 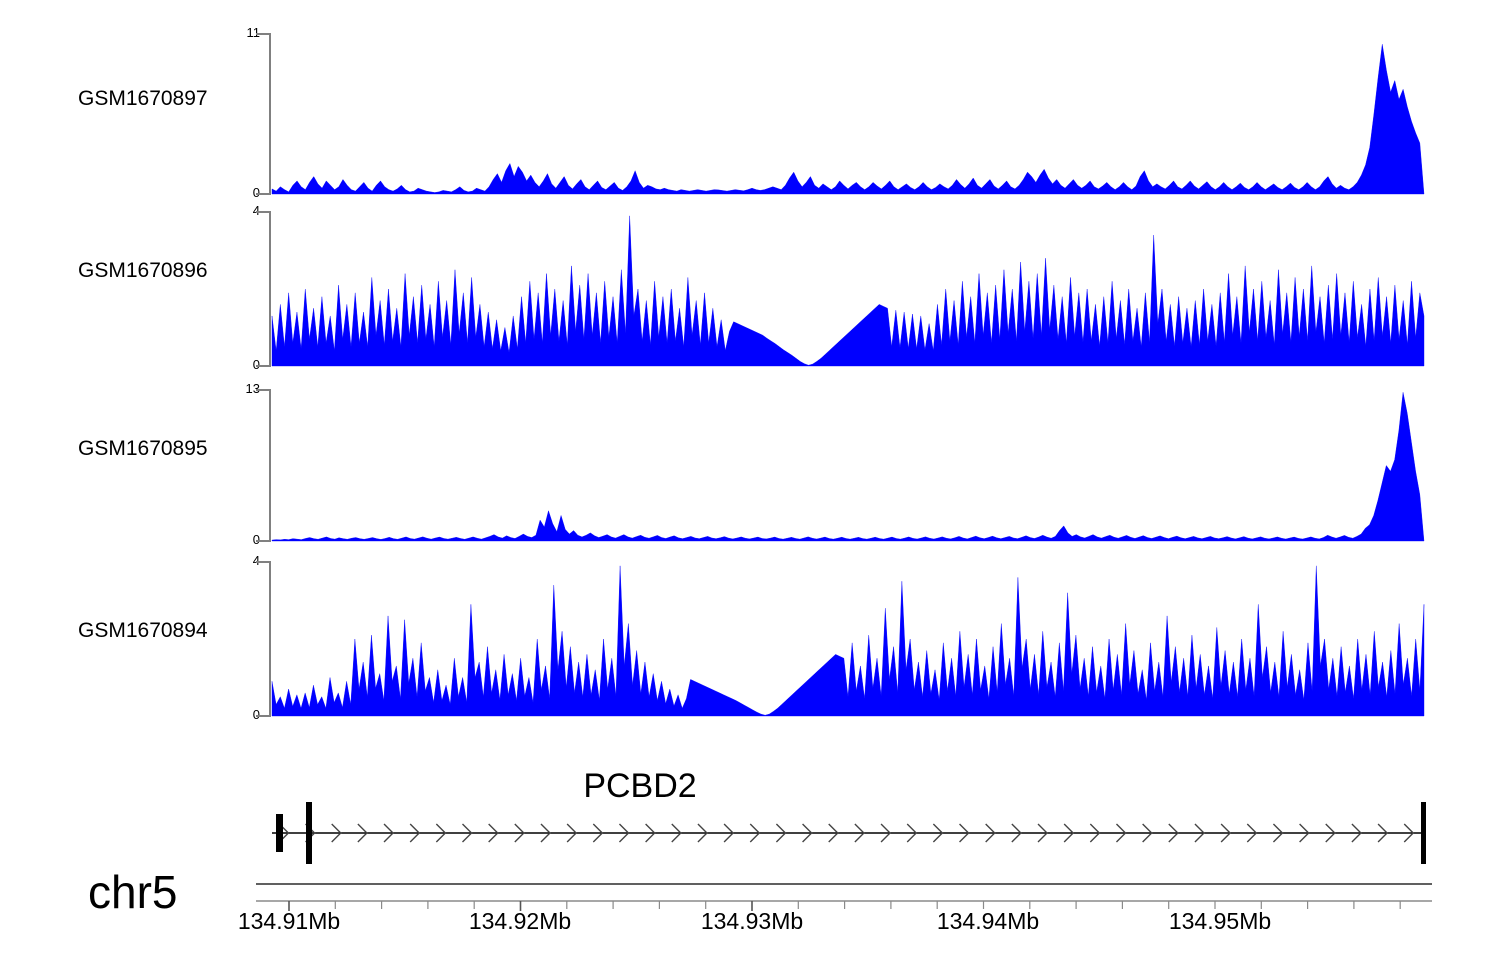 What do you see at coordinates (143, 270) in the screenshot?
I see `track-label-GSM1670896: GSM1670896` at bounding box center [143, 270].